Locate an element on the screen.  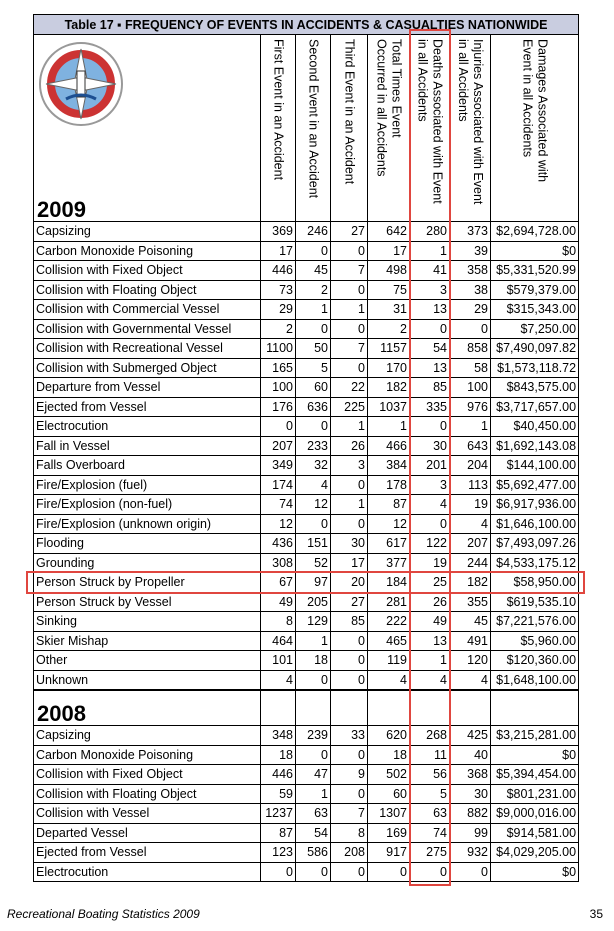
value-cell: 2 is located at coordinates (278, 328).